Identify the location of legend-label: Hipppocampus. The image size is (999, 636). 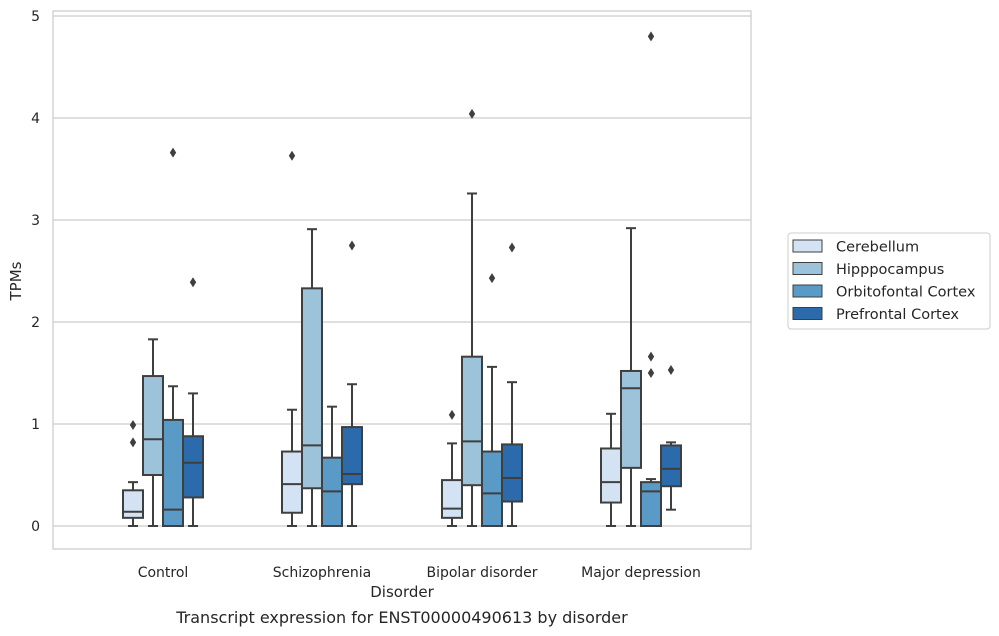
(890, 270).